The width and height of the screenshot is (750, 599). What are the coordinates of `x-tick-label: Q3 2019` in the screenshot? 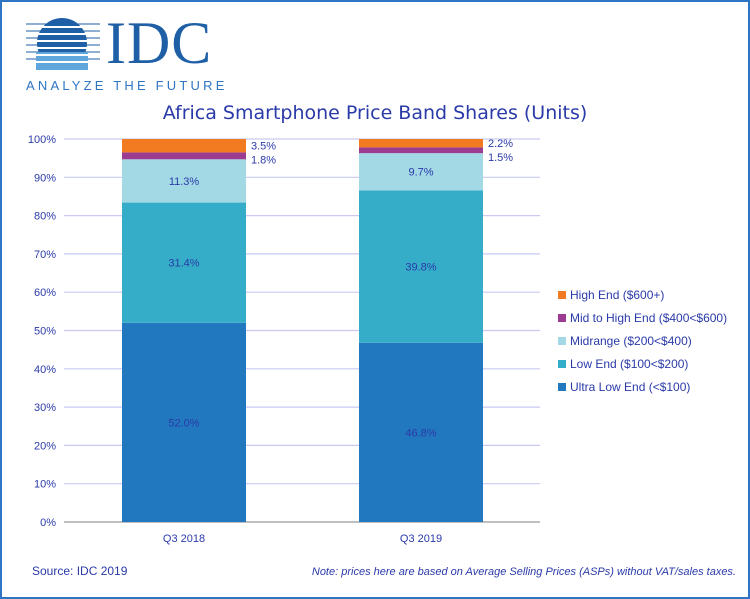 It's located at (421, 539).